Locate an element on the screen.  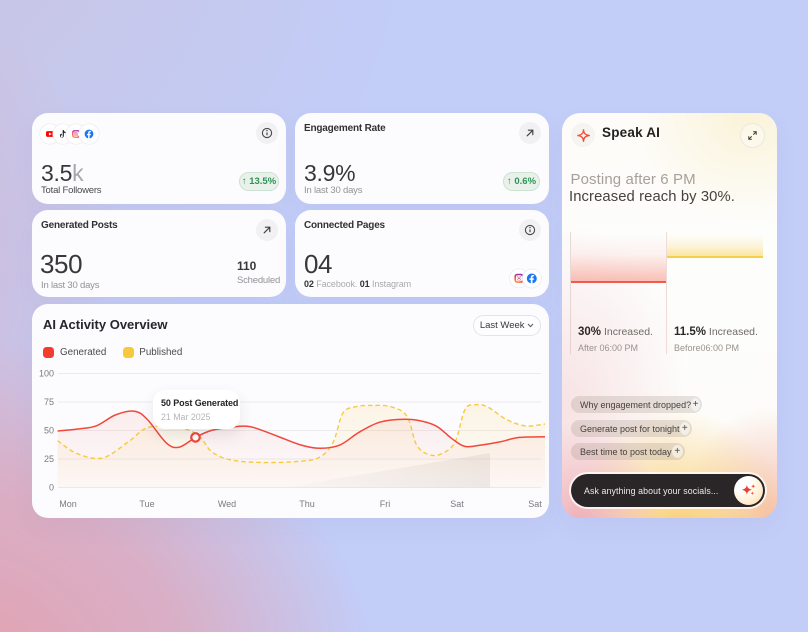
svg-text: Wed is located at coordinates (227, 504).